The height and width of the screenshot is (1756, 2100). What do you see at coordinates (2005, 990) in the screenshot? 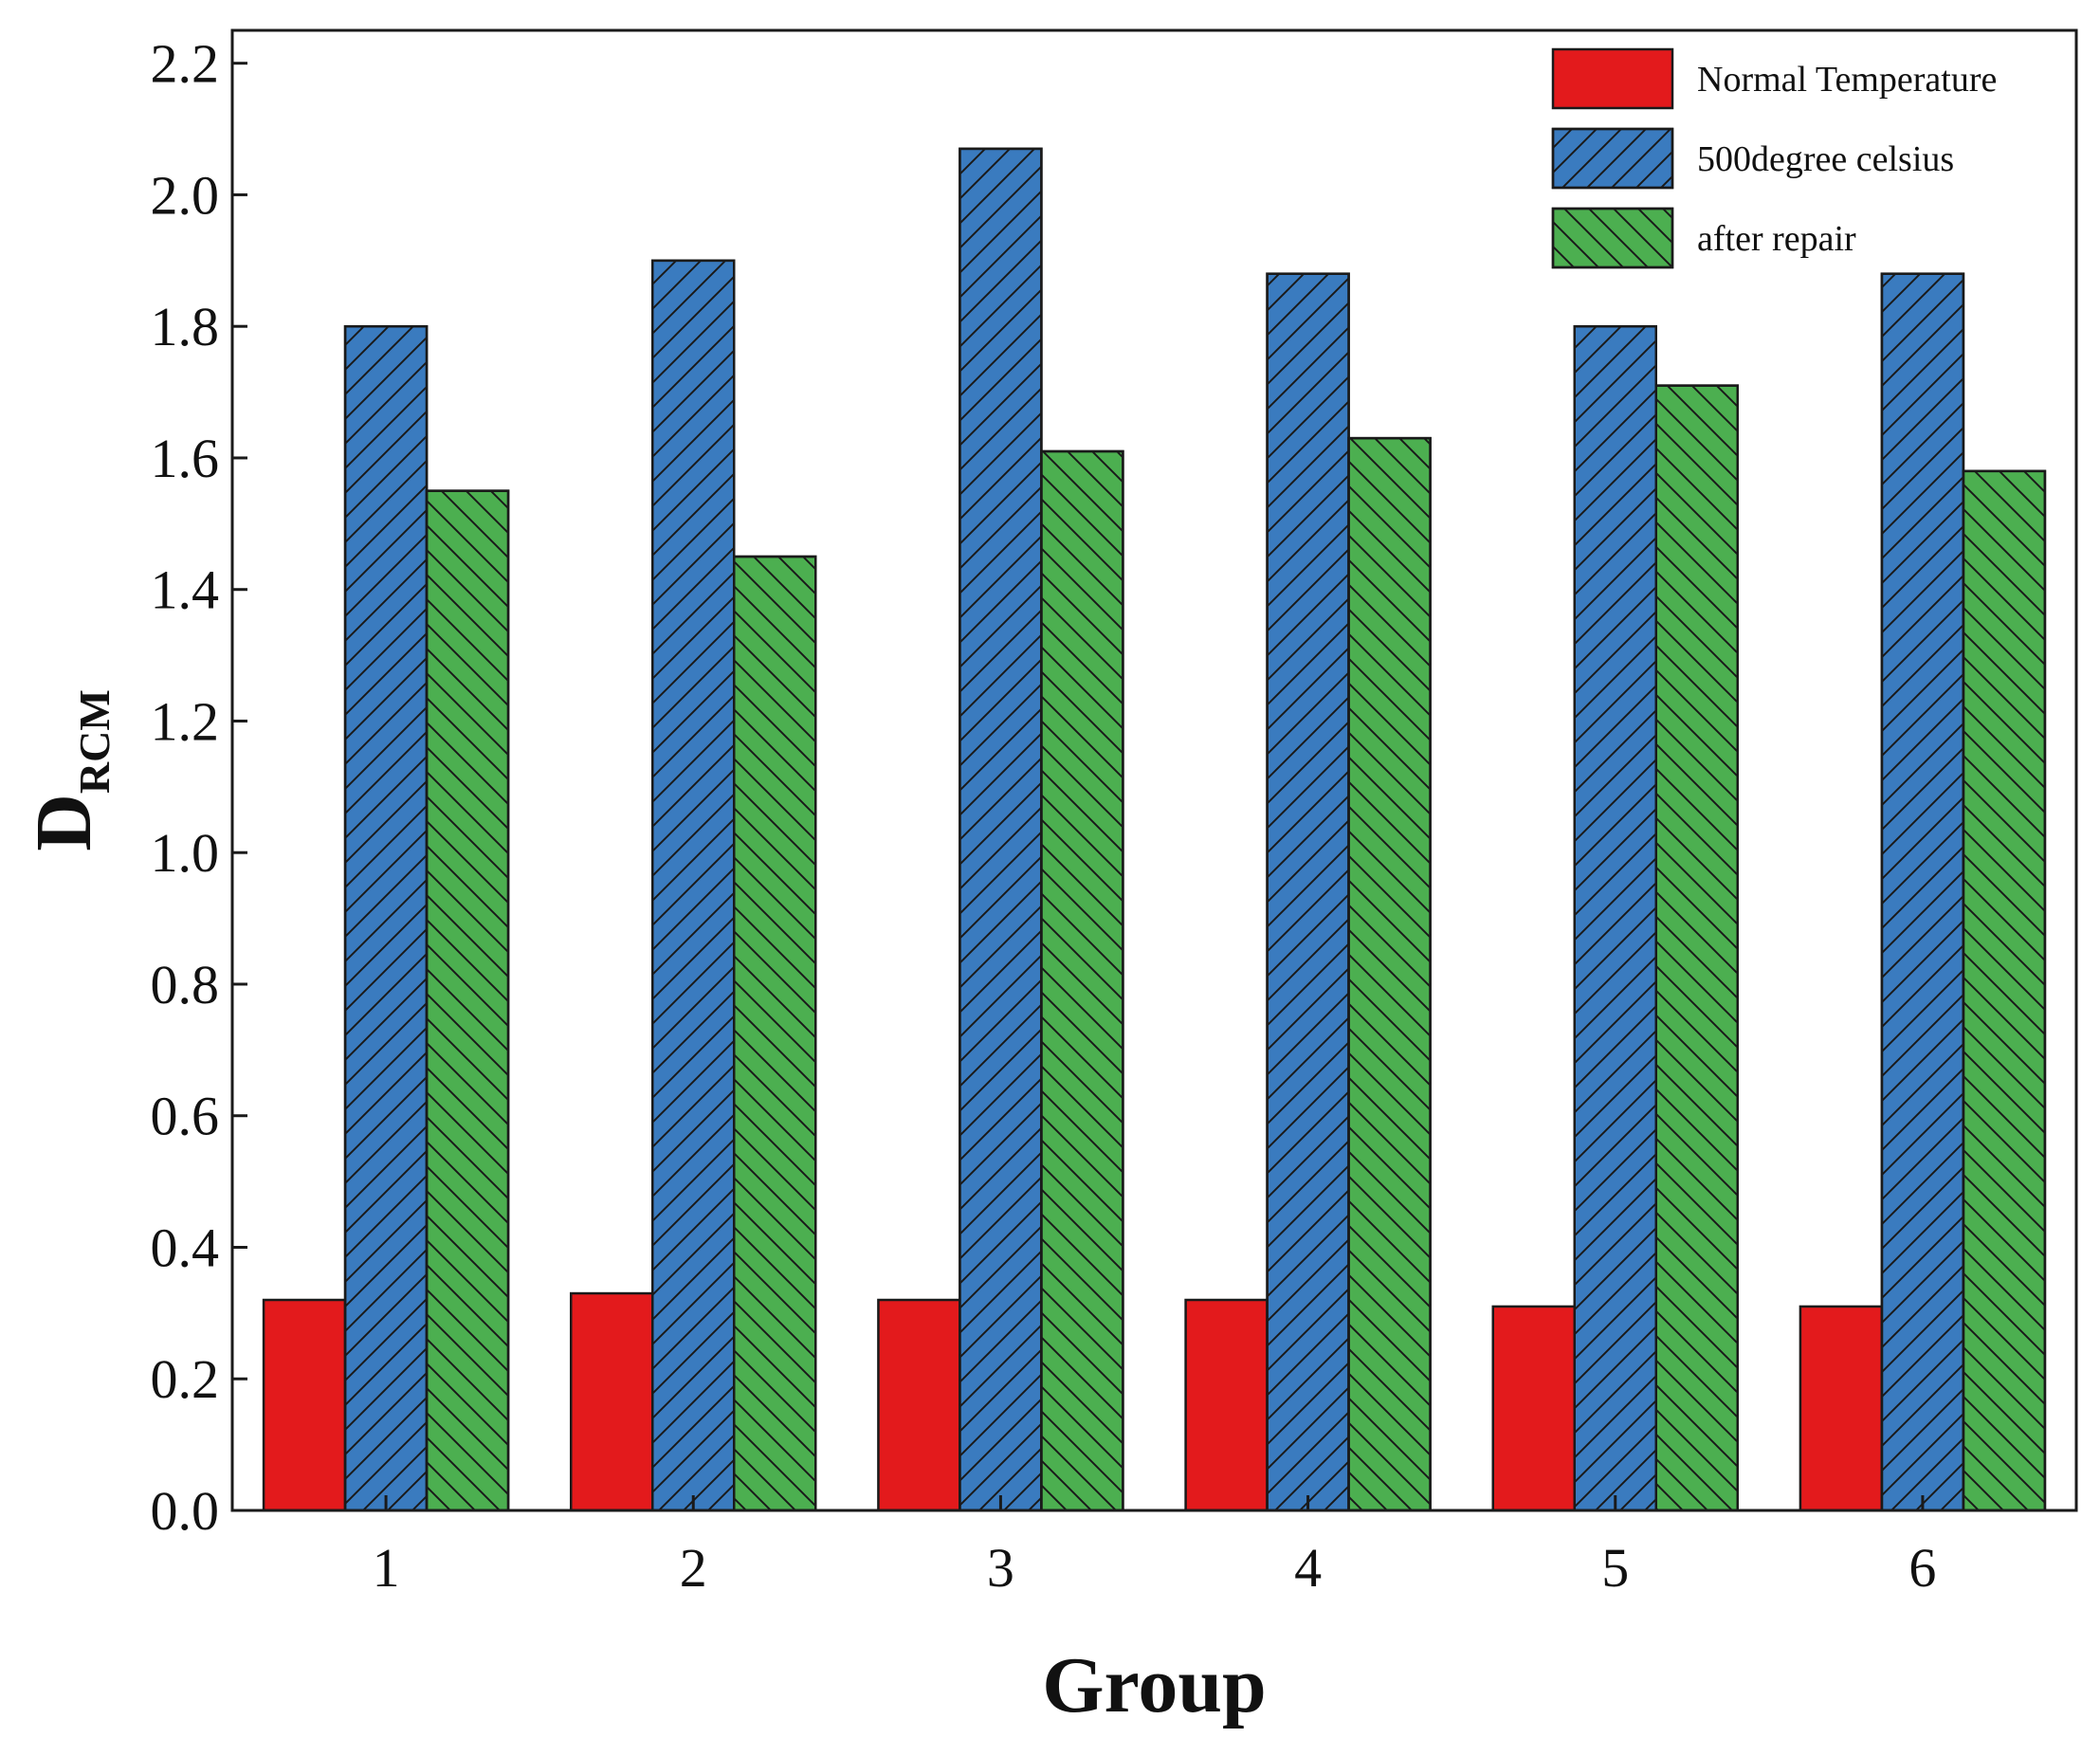
I see `bar-after-repair-group-6-hatch` at bounding box center [2005, 990].